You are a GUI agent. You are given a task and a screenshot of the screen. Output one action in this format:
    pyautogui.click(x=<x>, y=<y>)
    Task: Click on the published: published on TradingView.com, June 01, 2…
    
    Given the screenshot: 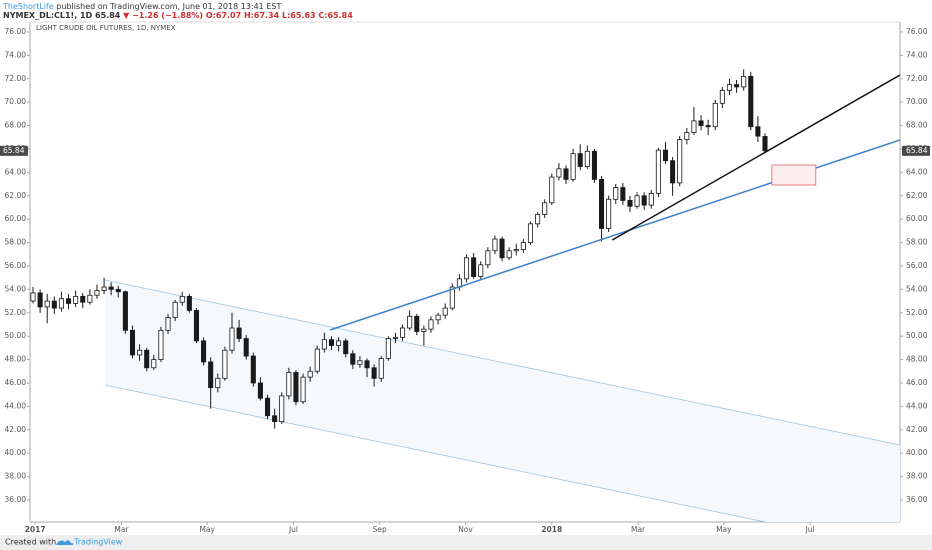 What is the action you would take?
    pyautogui.click(x=168, y=6)
    